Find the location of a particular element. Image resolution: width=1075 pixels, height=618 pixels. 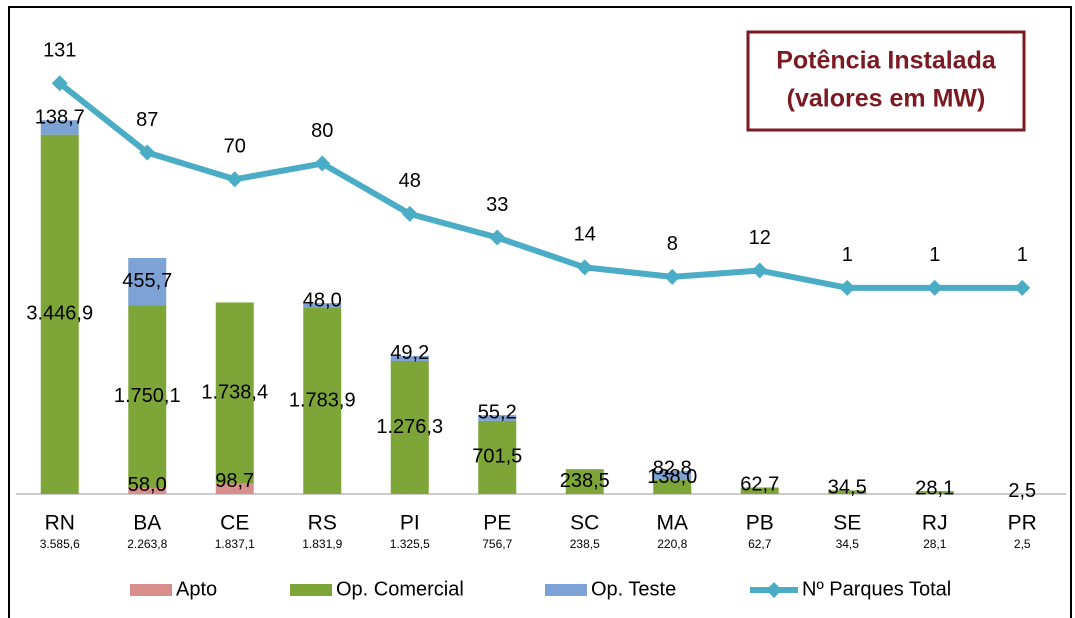

data-label: 138,7 is located at coordinates (60, 117).